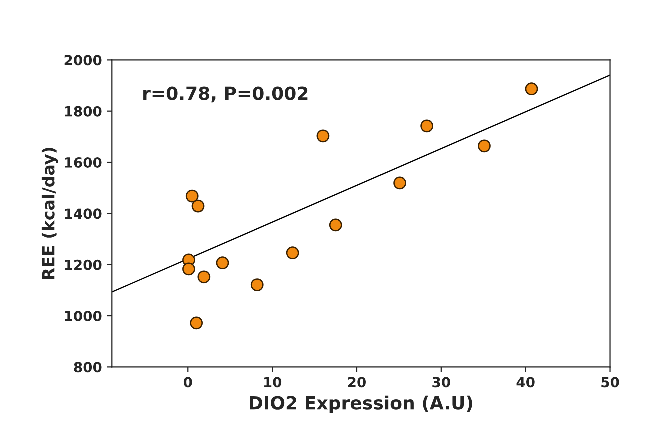 This screenshot has height=433, width=652. I want to click on x-tick-label: 30, so click(441, 382).